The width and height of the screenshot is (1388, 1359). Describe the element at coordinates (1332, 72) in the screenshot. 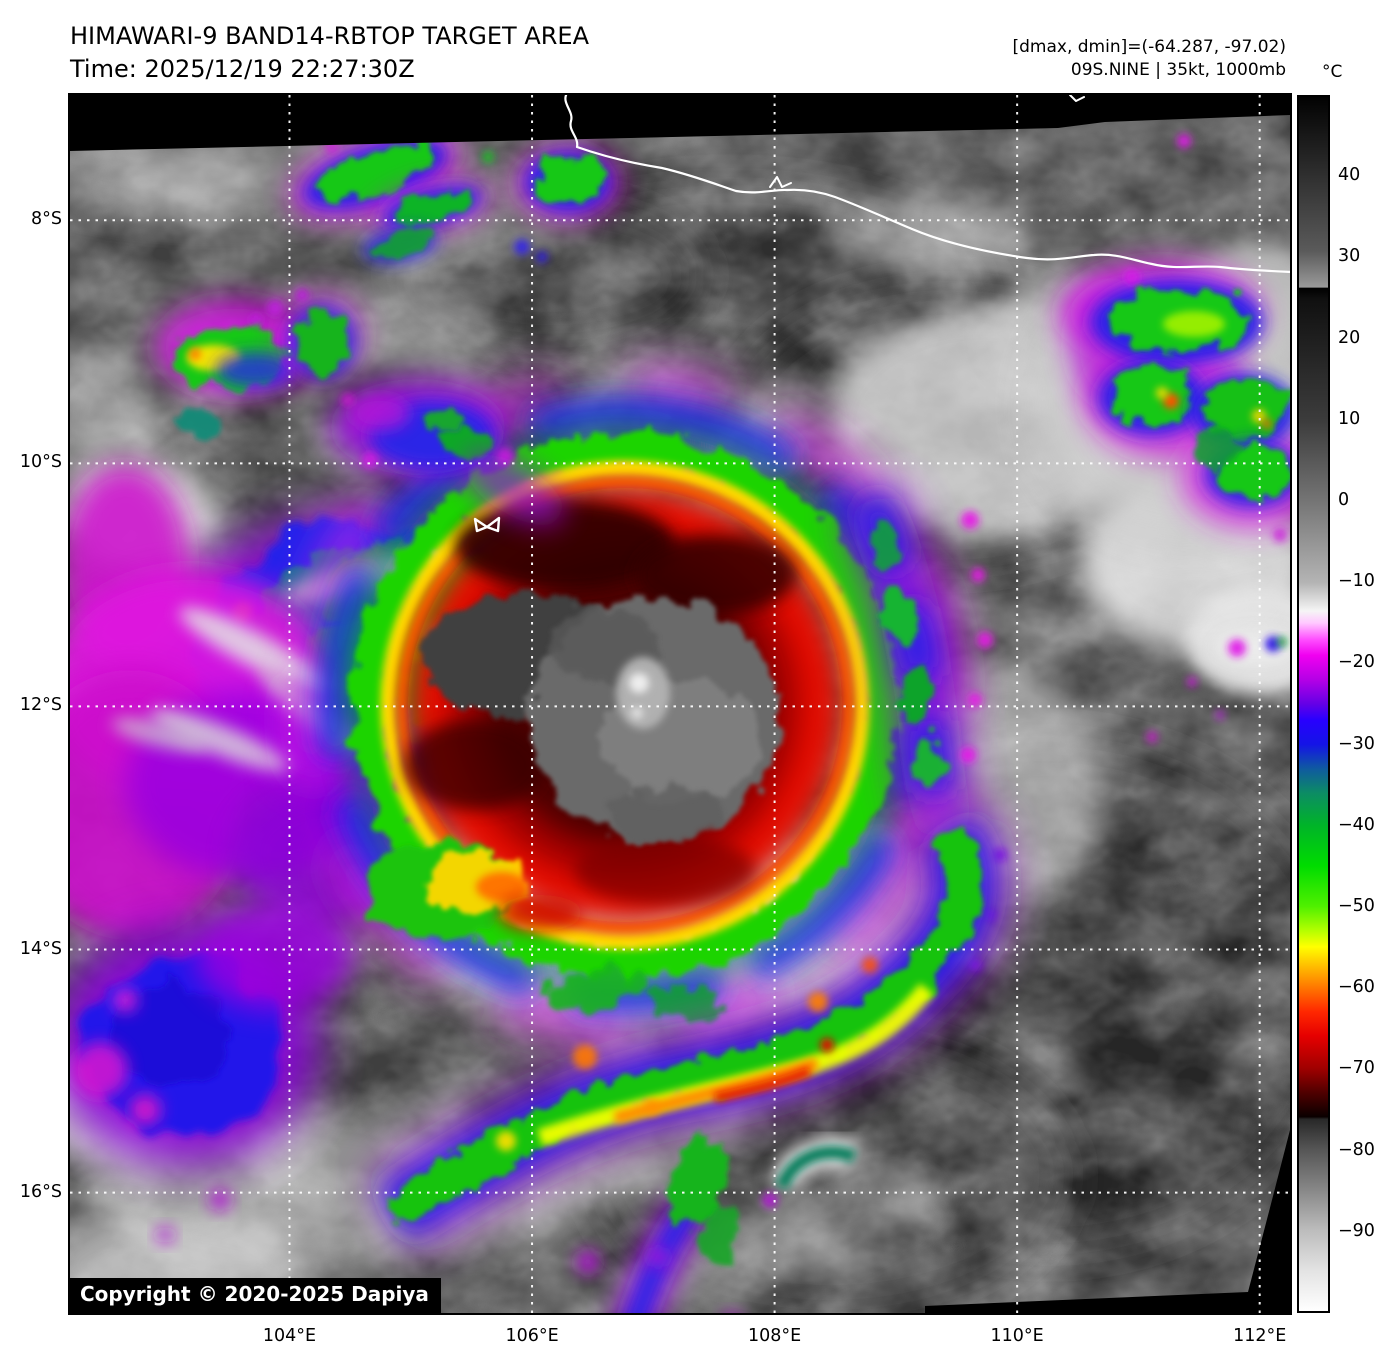

I see `colorbar-unit-label: °C` at that location.